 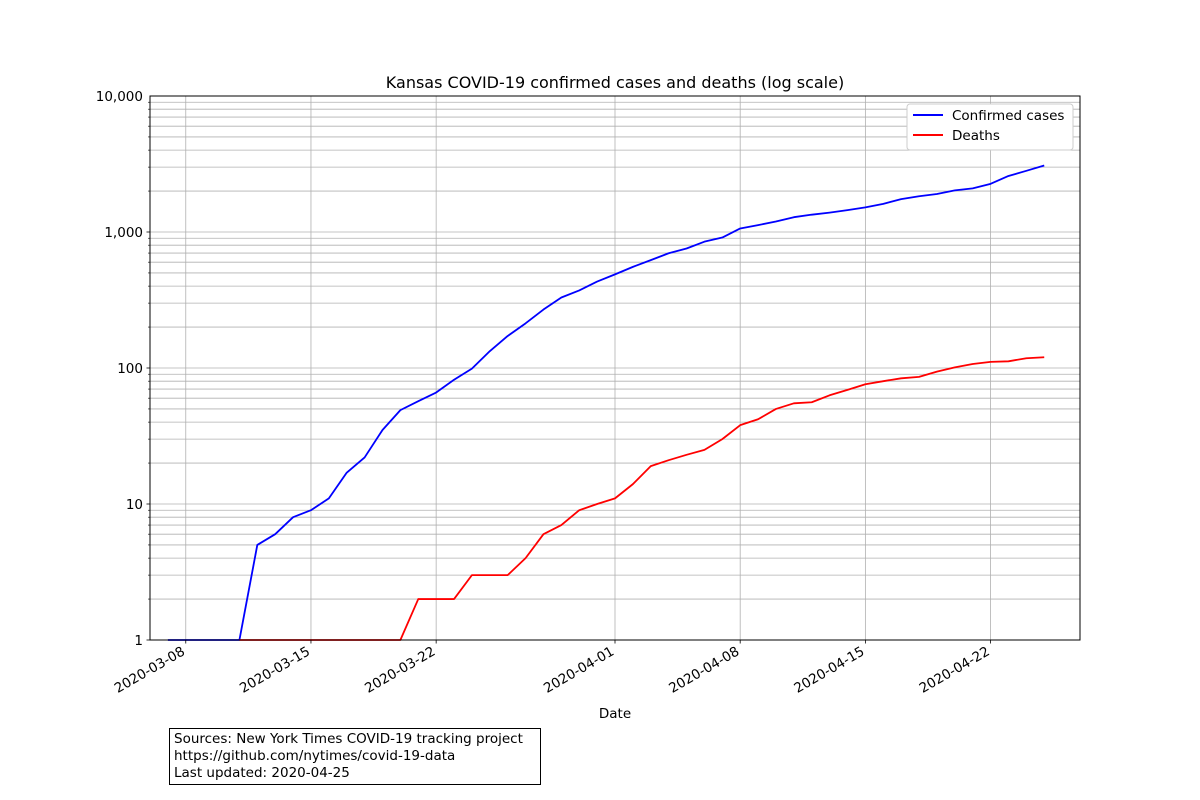 I want to click on legend: Confirmed cases Deaths, so click(x=990, y=127).